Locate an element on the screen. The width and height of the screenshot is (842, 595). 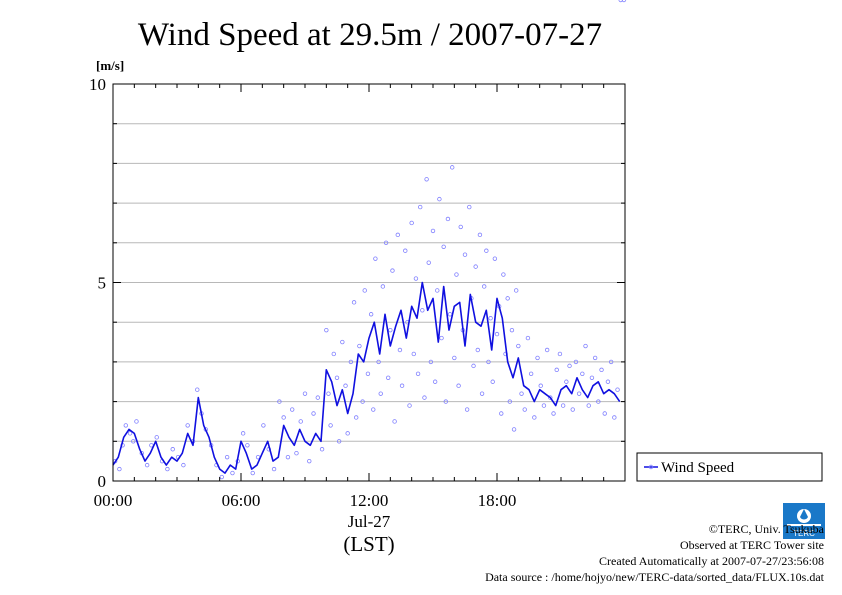
x-tick-label-0600: 06:00 is located at coordinates (241, 500).